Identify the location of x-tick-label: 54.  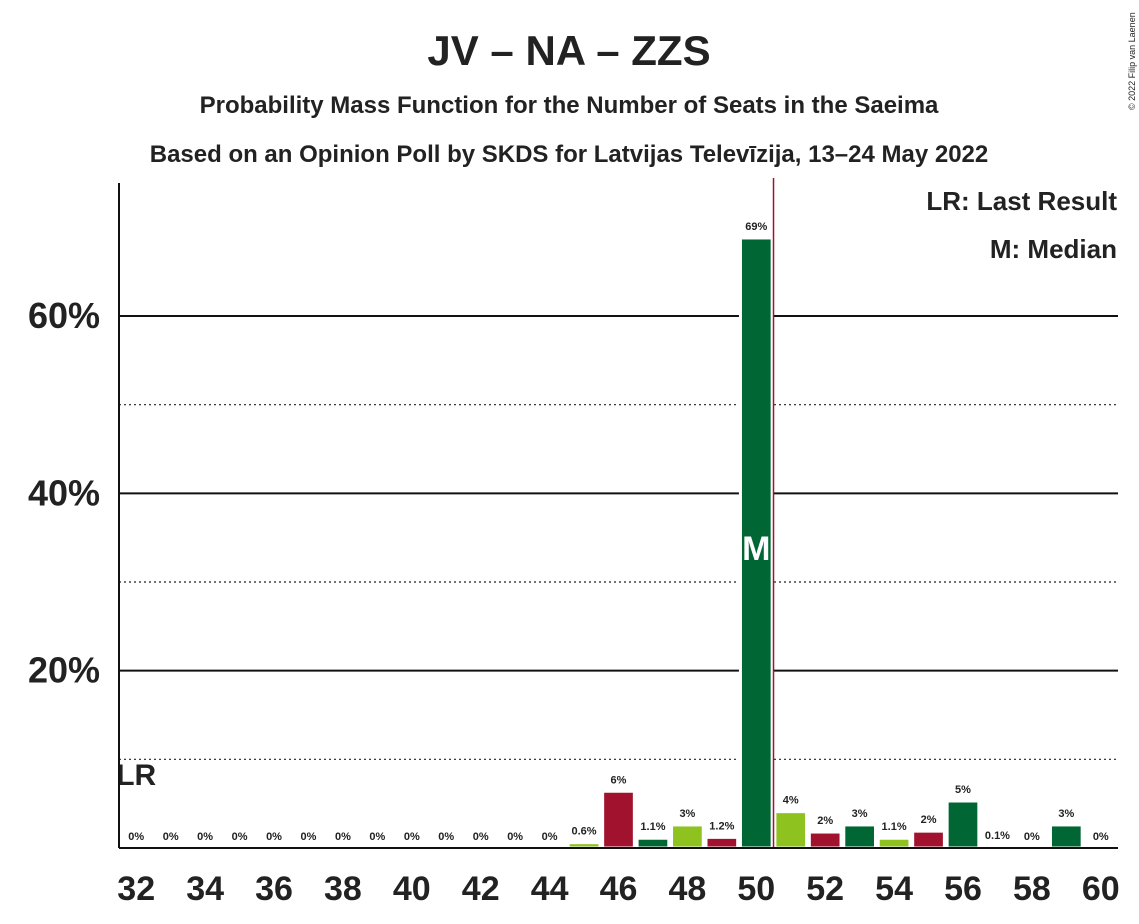
(894, 889).